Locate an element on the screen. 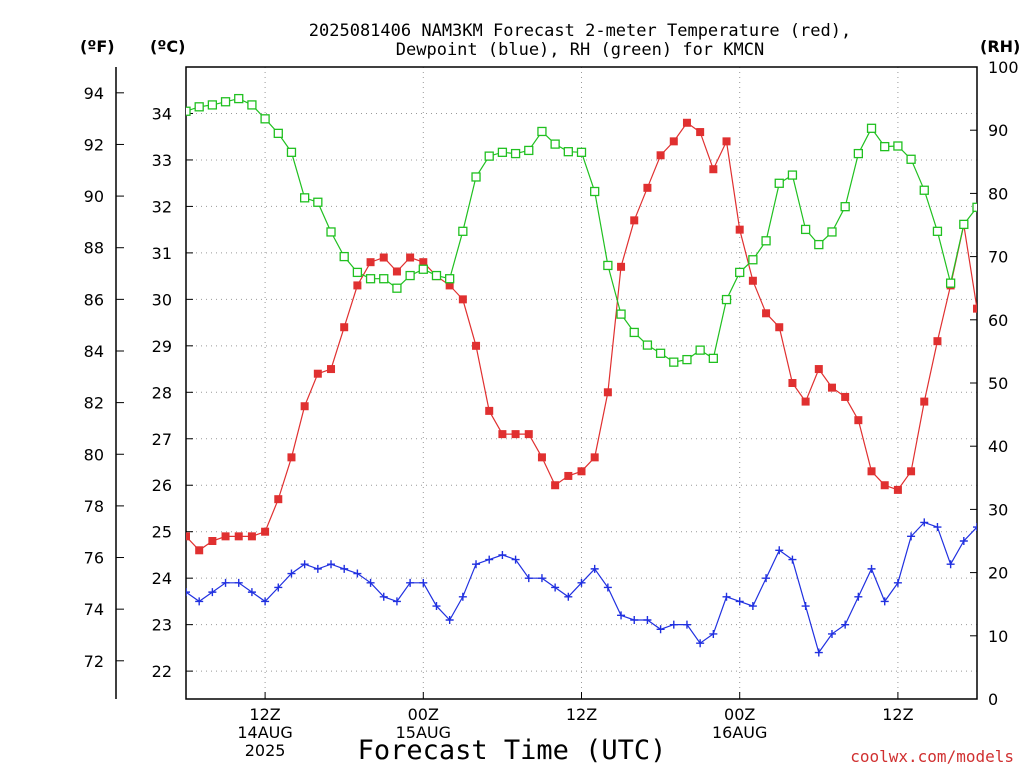 This screenshot has height=768, width=1024. celsius-tick-label: 24 is located at coordinates (162, 578).